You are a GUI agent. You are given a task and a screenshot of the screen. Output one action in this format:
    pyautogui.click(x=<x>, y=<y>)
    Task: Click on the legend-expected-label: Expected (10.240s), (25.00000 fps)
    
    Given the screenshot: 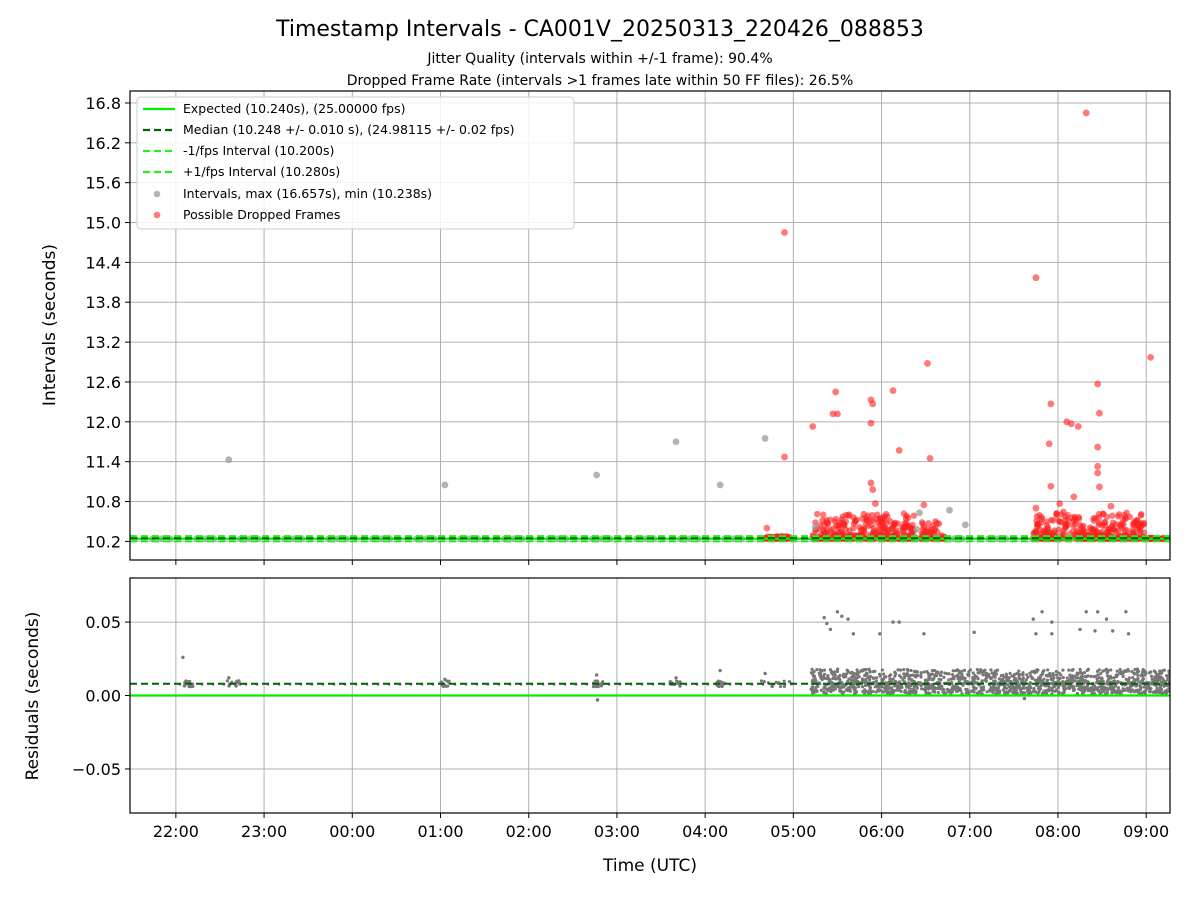 What is the action you would take?
    pyautogui.click(x=294, y=108)
    